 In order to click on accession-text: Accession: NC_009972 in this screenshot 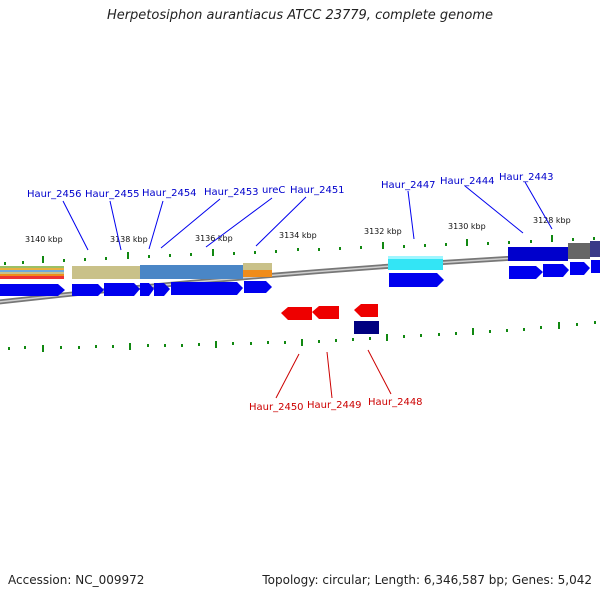, I will do `click(76, 580)`.